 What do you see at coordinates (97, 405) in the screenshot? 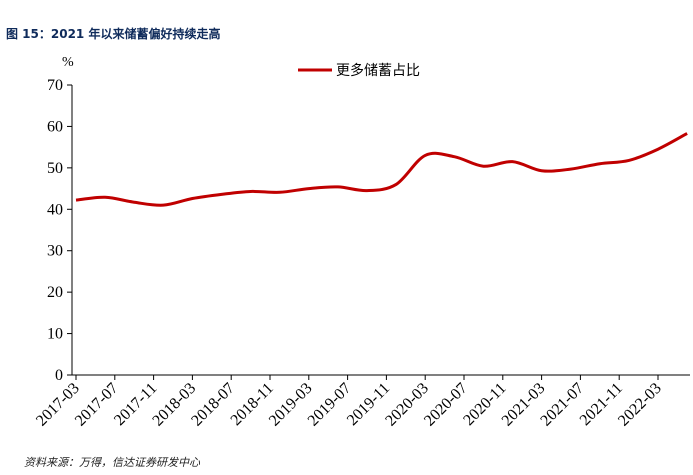
I see `x-tick-label: 2017-07` at bounding box center [97, 405].